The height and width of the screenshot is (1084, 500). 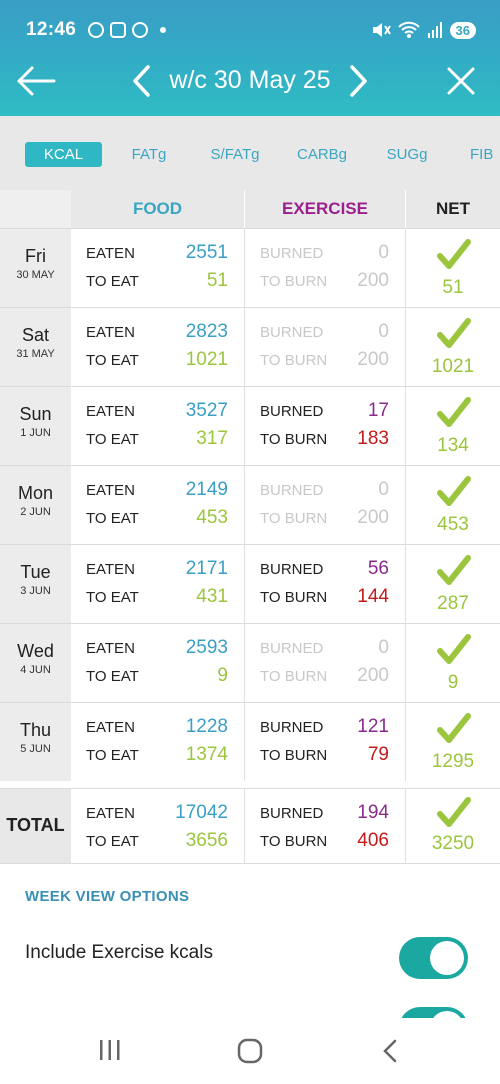 What do you see at coordinates (201, 812) in the screenshot?
I see `total-eaten-value: 17042` at bounding box center [201, 812].